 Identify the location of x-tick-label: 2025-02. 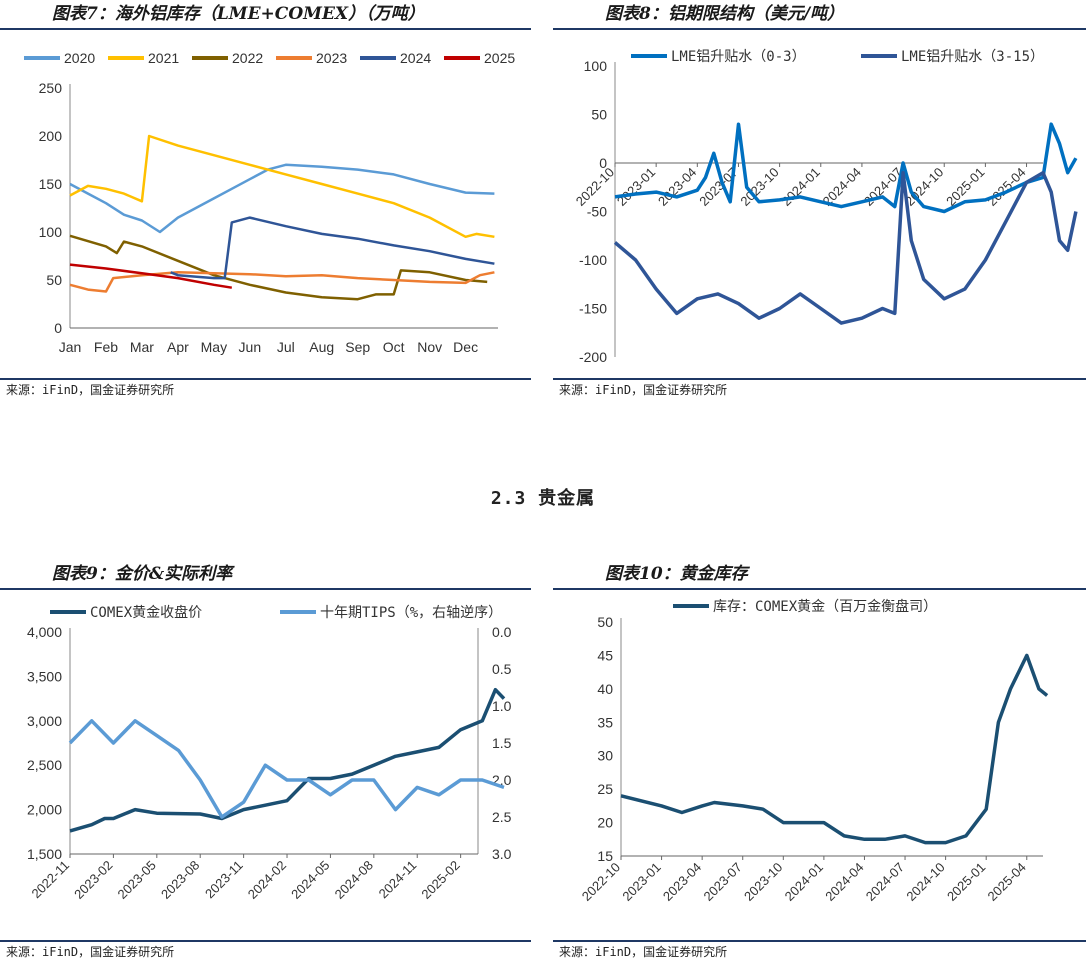
(440, 880).